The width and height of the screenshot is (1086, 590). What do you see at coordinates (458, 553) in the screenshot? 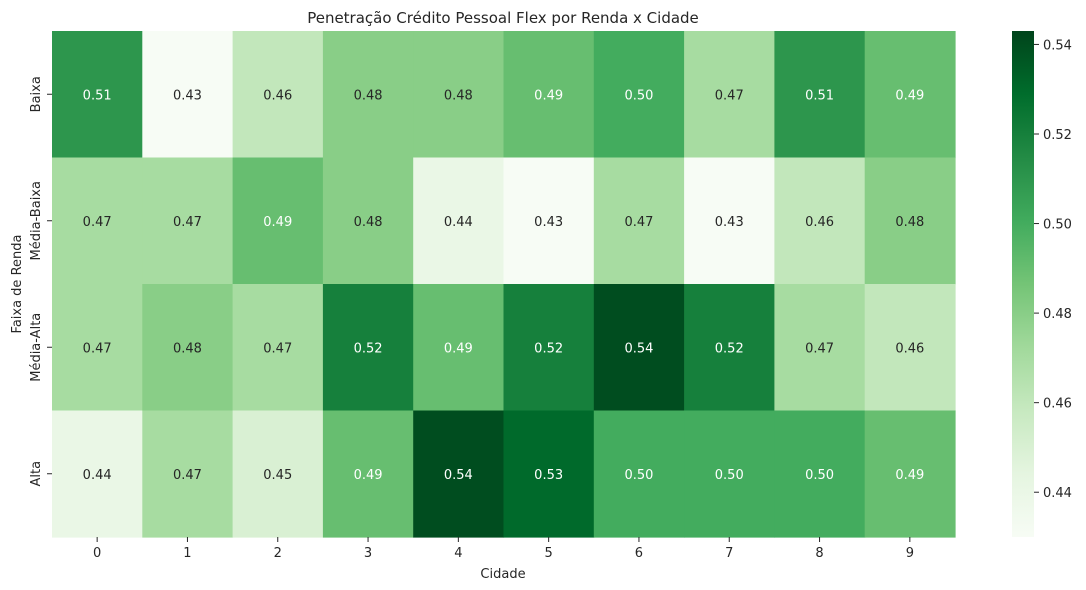
I see `x-tick-label: 4` at bounding box center [458, 553].